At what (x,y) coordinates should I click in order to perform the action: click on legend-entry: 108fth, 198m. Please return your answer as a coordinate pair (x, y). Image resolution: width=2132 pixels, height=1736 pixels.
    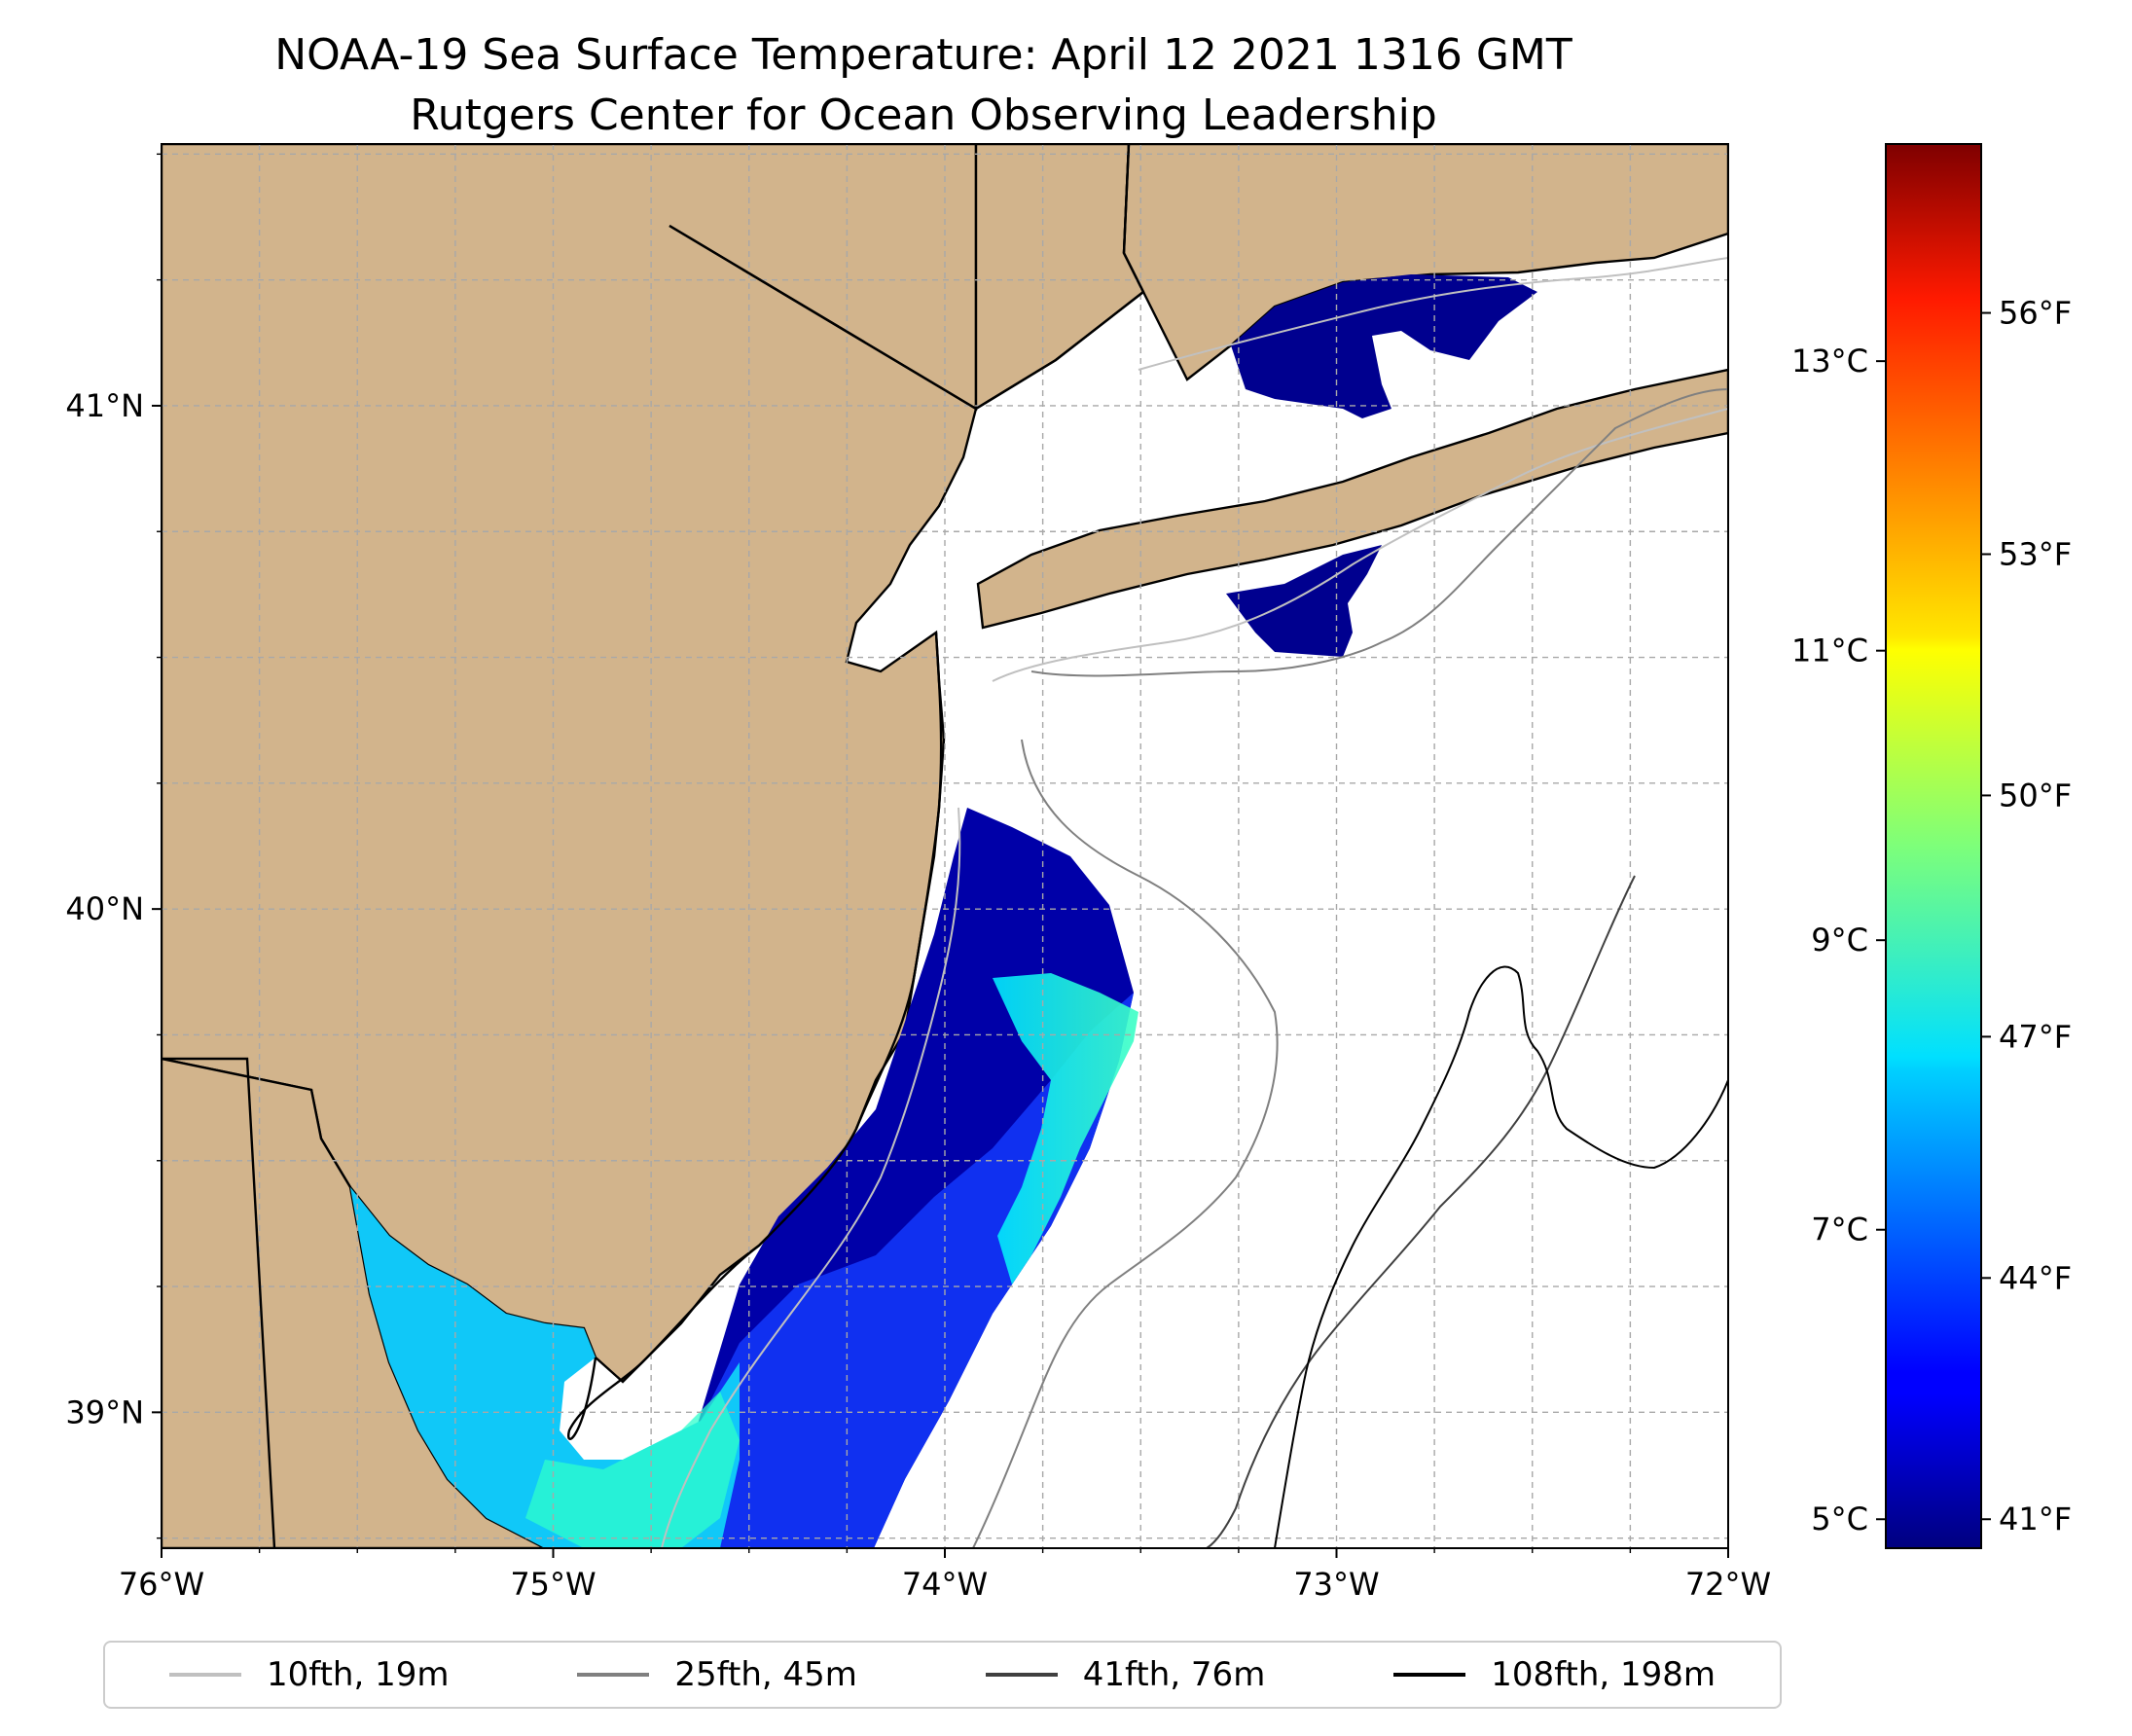
    Looking at the image, I should click on (1555, 1675).